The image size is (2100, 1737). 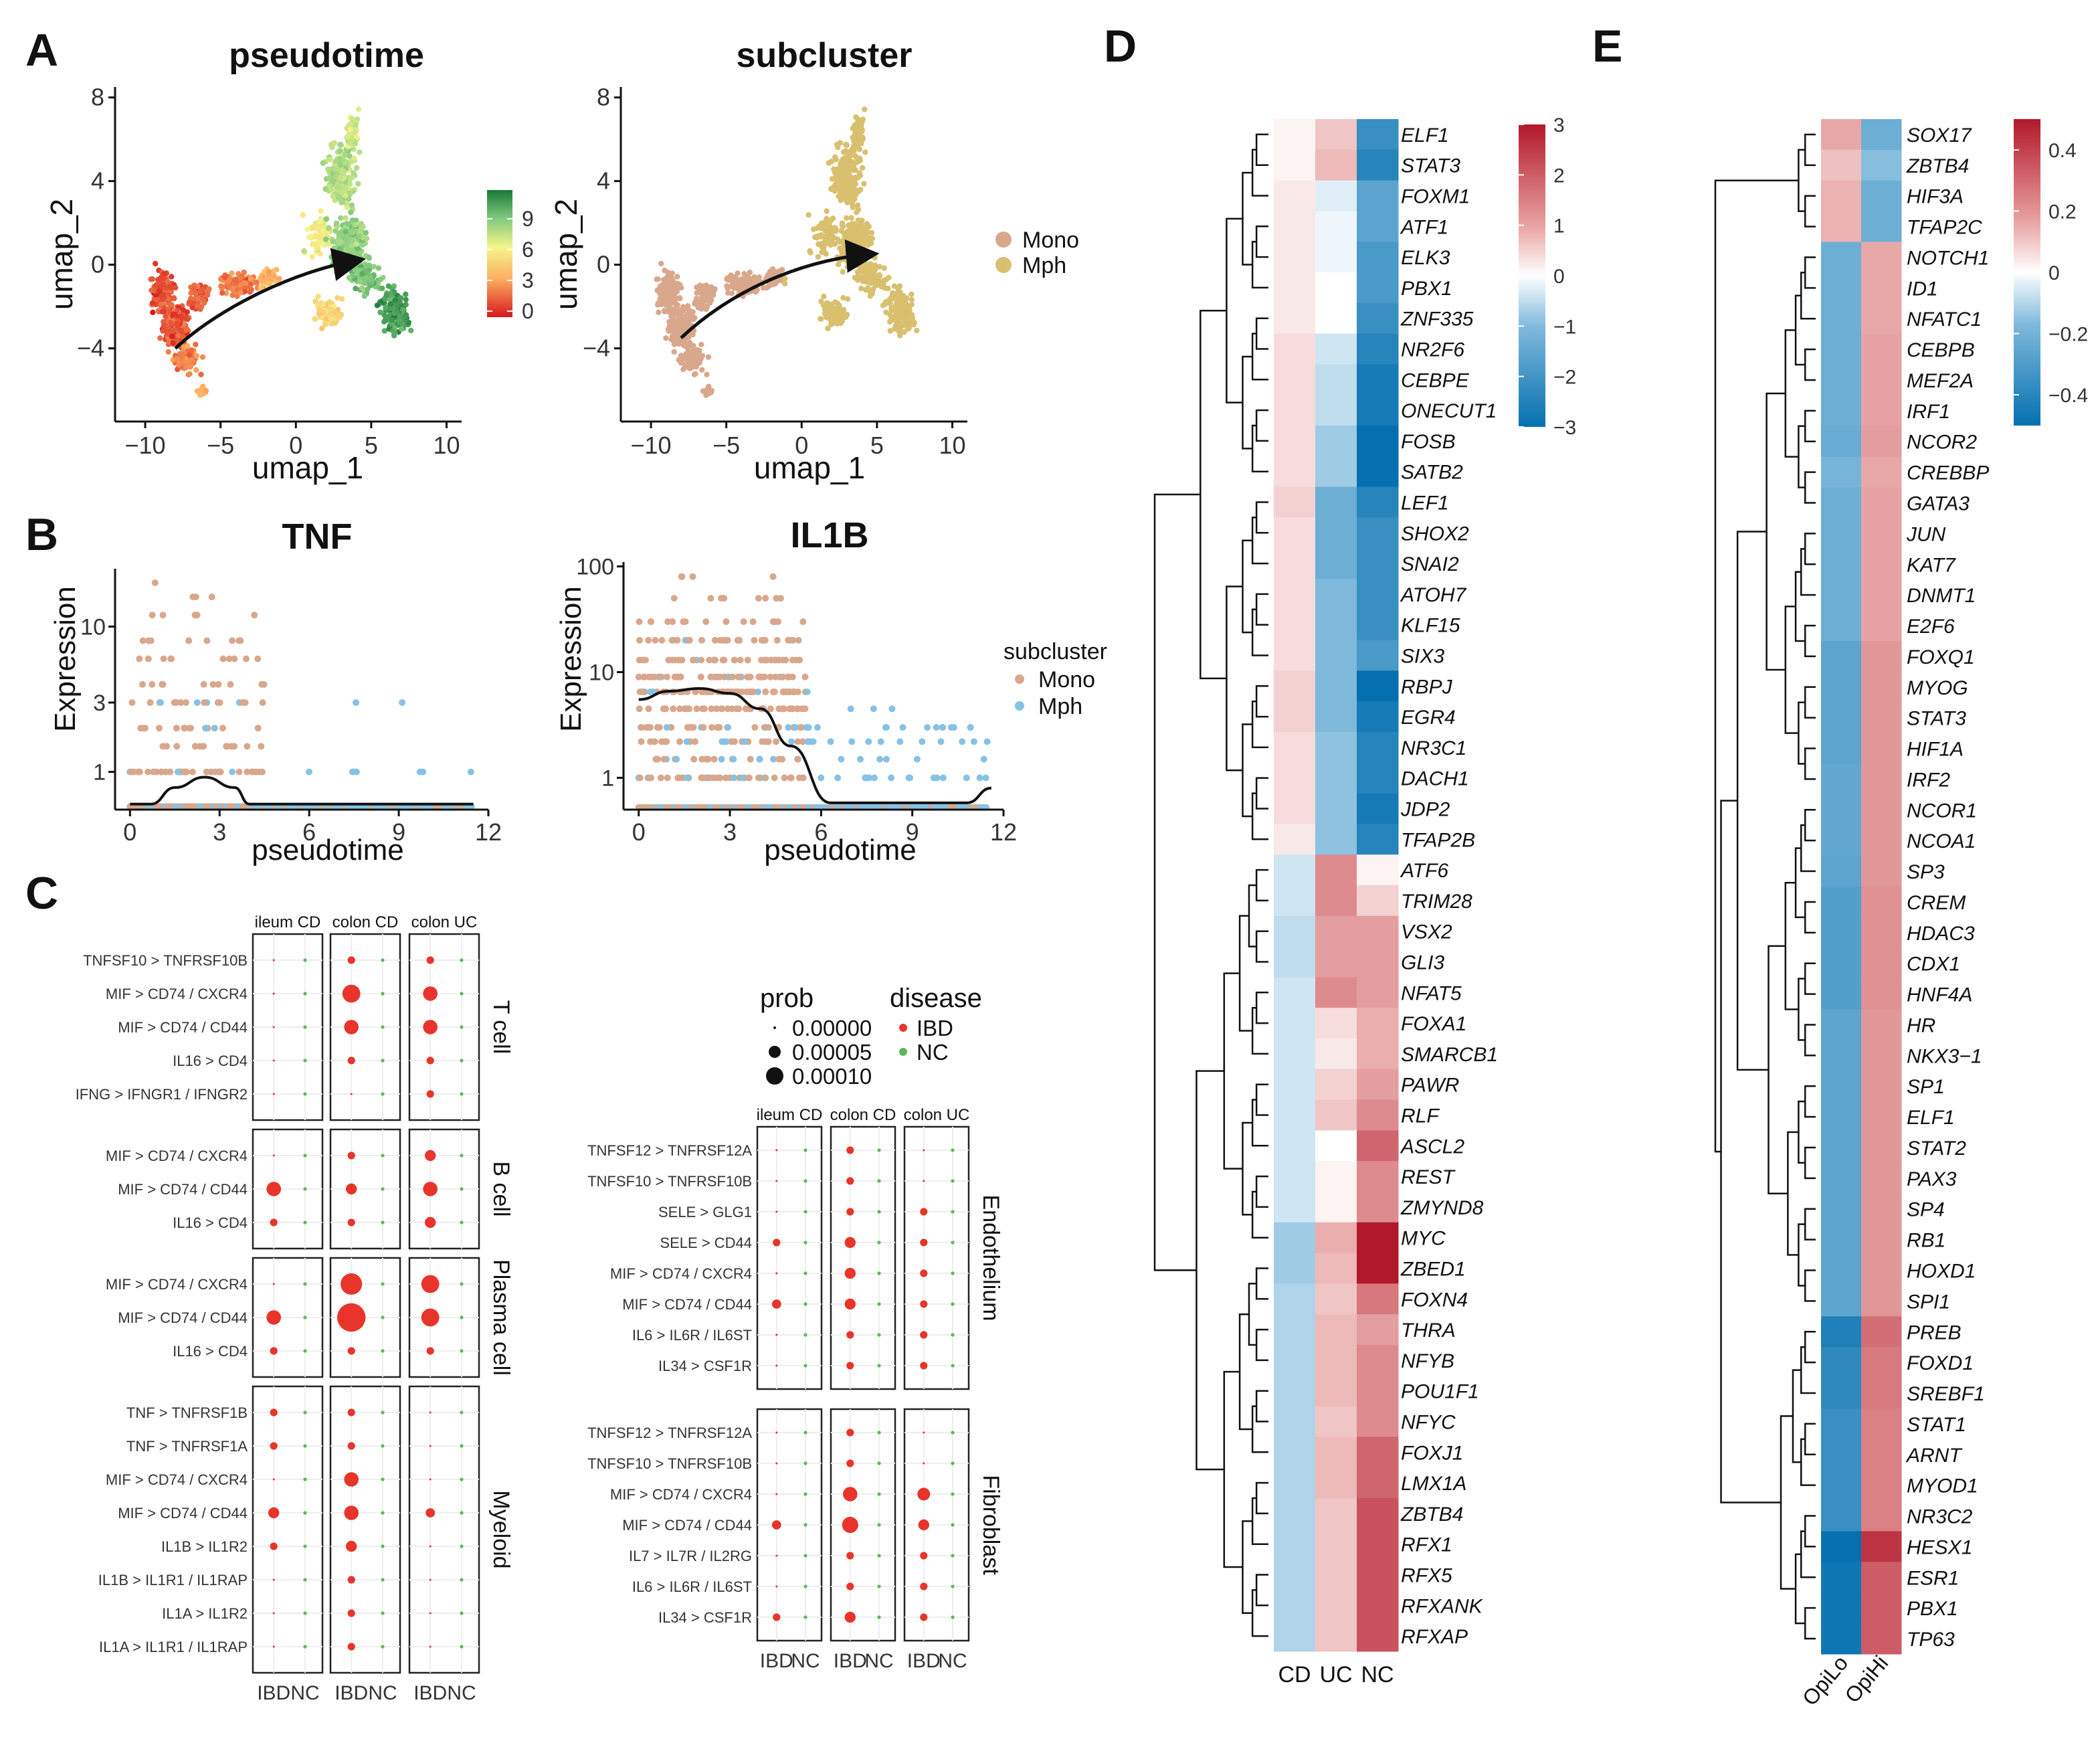 What do you see at coordinates (1336, 886) in the screenshot?
I see `d-heatmap` at bounding box center [1336, 886].